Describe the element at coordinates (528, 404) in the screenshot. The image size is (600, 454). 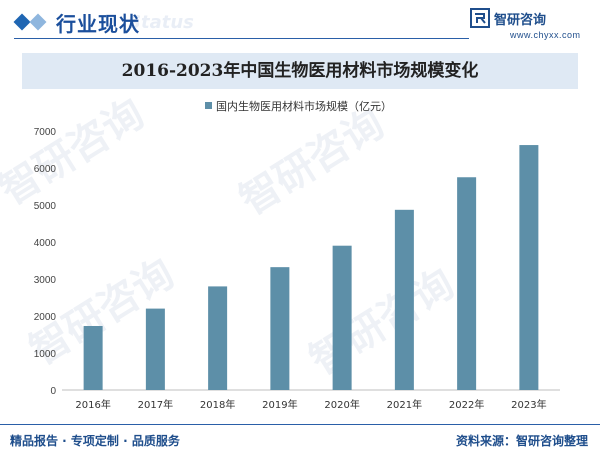
I see `x-tick-label: 2023年` at that location.